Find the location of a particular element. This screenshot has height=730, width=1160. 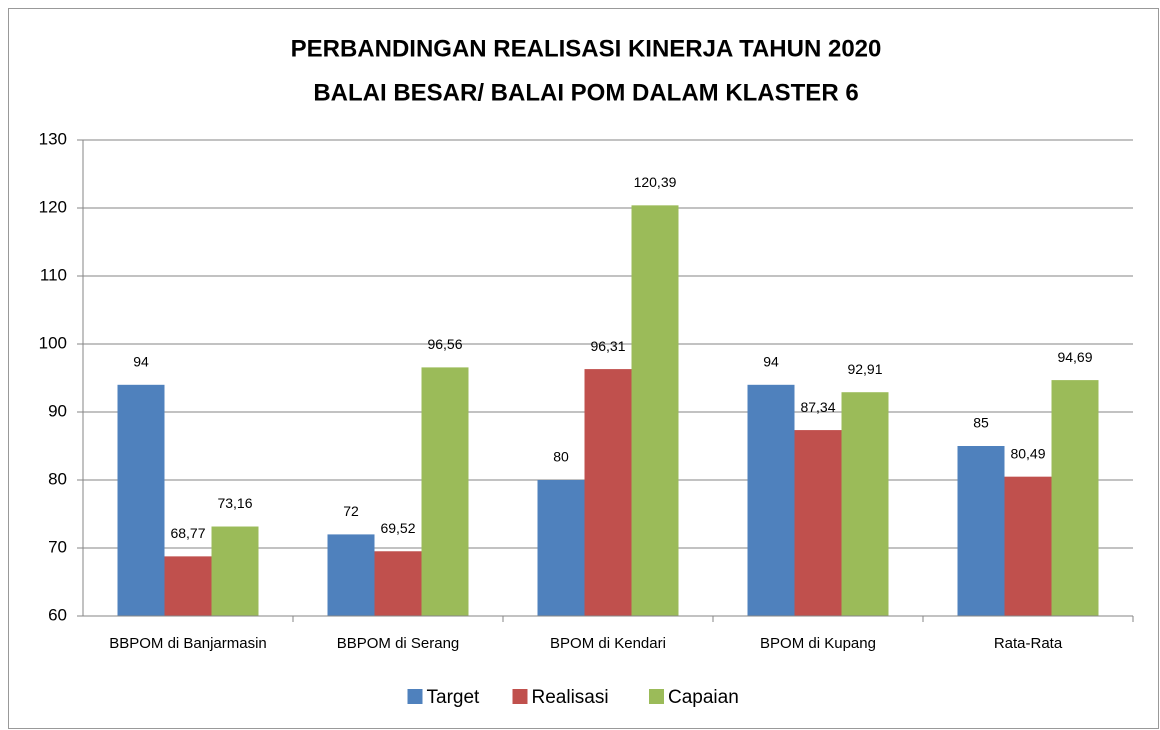

value-label: 69,52 is located at coordinates (397, 528).